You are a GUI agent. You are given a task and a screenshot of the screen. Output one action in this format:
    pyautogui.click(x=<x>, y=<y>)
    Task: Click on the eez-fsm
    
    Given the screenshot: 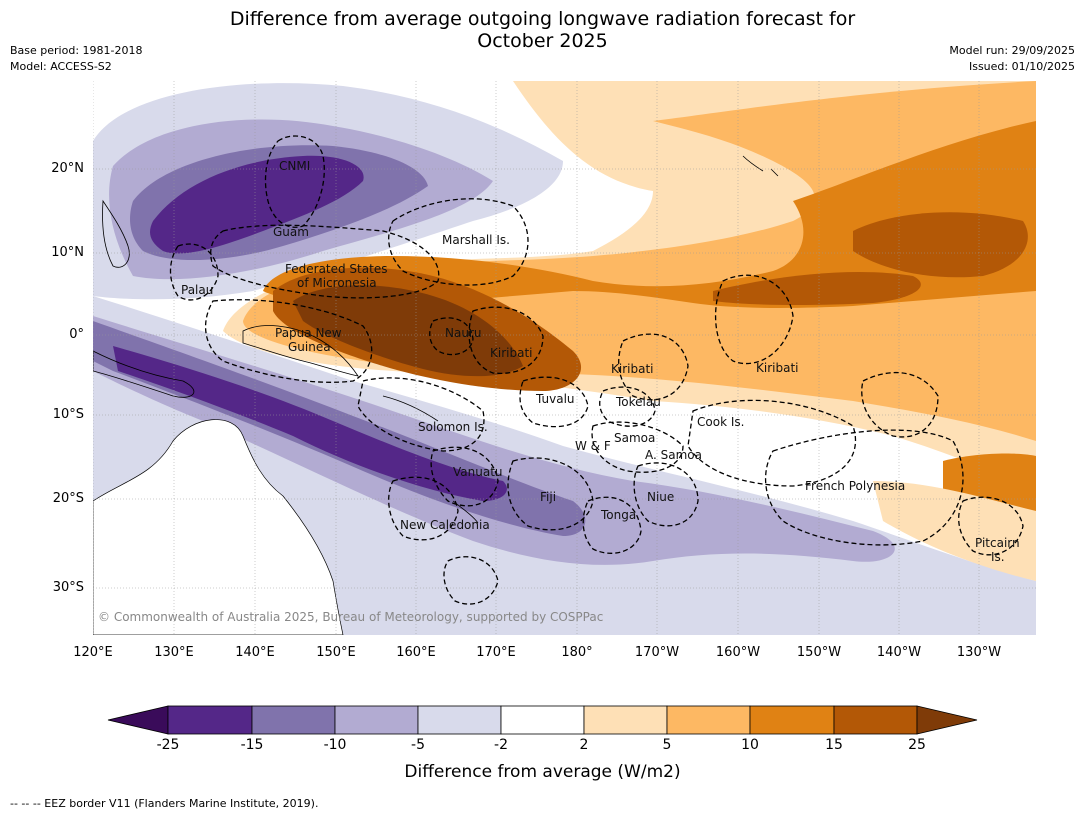 What is the action you would take?
    pyautogui.click(x=325, y=261)
    